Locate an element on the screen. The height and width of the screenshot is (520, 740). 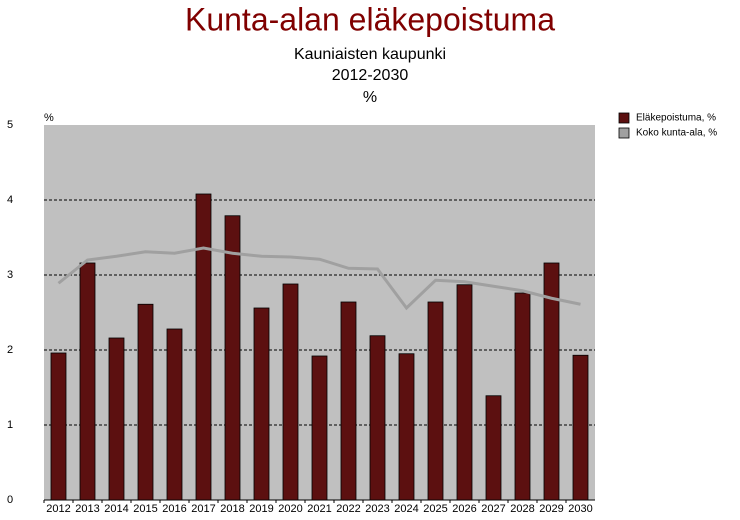
x-tick-label: 2013 is located at coordinates (87, 509).